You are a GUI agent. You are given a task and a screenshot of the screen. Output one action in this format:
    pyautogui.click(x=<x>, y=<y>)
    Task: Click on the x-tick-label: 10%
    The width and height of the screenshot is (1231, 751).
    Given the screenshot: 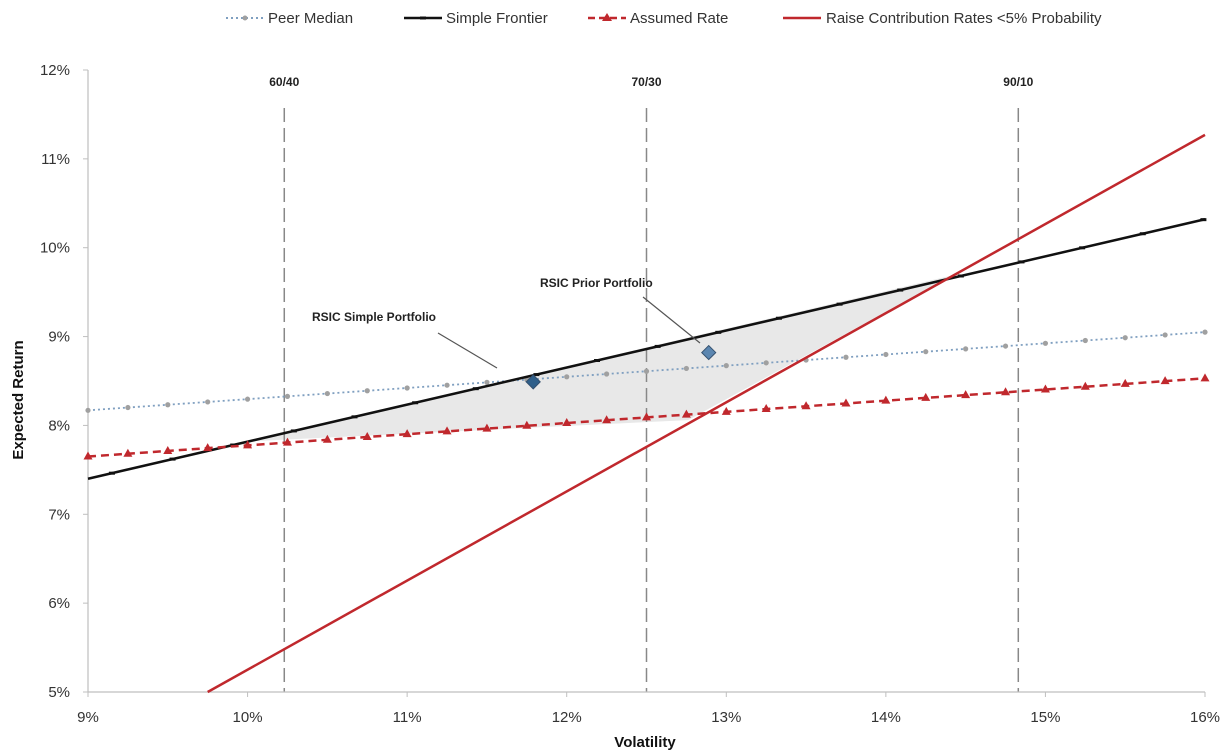 What is the action you would take?
    pyautogui.click(x=248, y=717)
    